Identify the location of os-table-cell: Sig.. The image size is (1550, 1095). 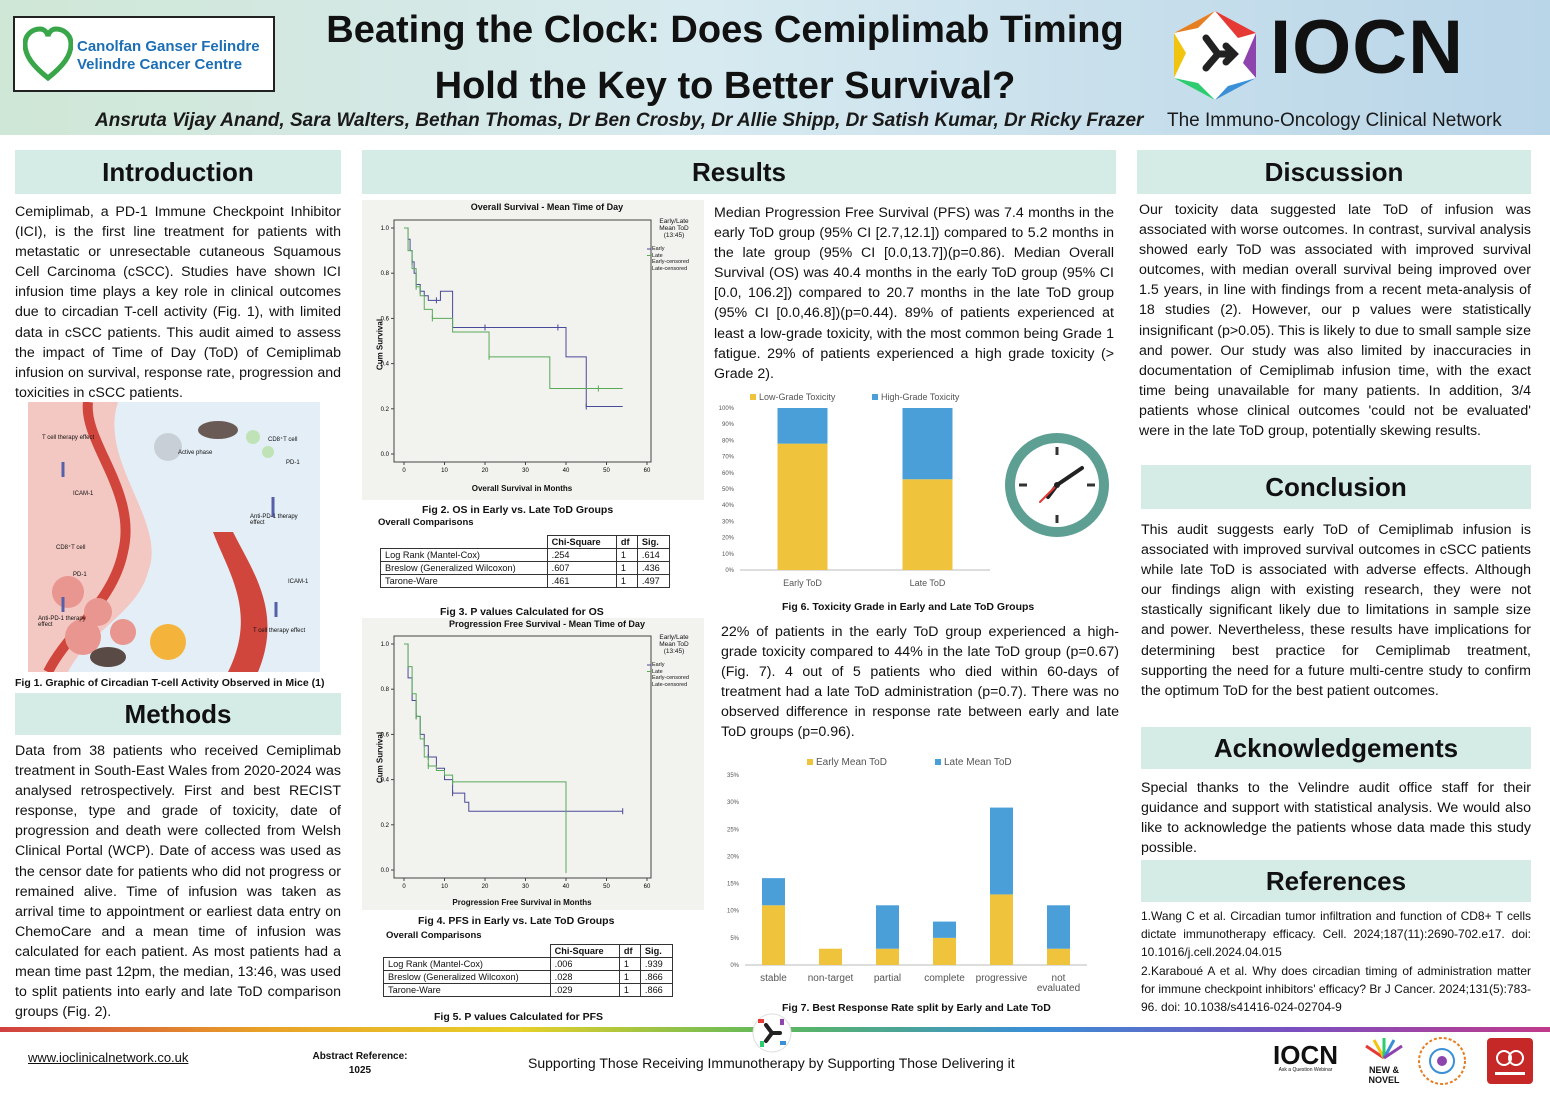
(653, 542).